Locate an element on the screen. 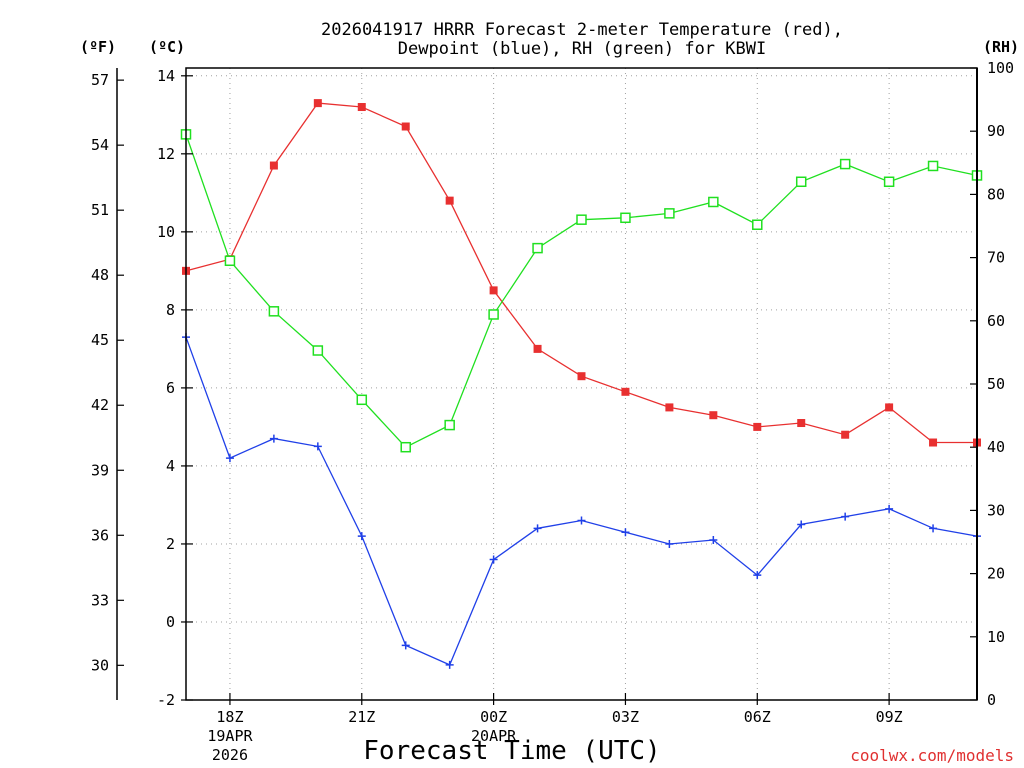 Image resolution: width=1024 pixels, height=768 pixels. rh-tick-label: 60 is located at coordinates (996, 321).